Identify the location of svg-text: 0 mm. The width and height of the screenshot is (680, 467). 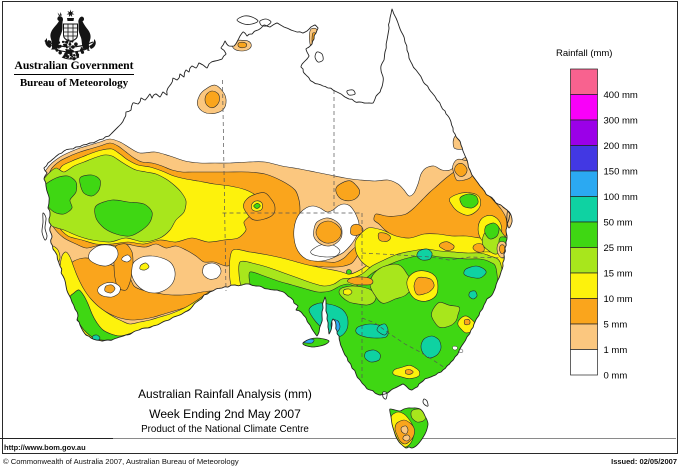
(616, 376).